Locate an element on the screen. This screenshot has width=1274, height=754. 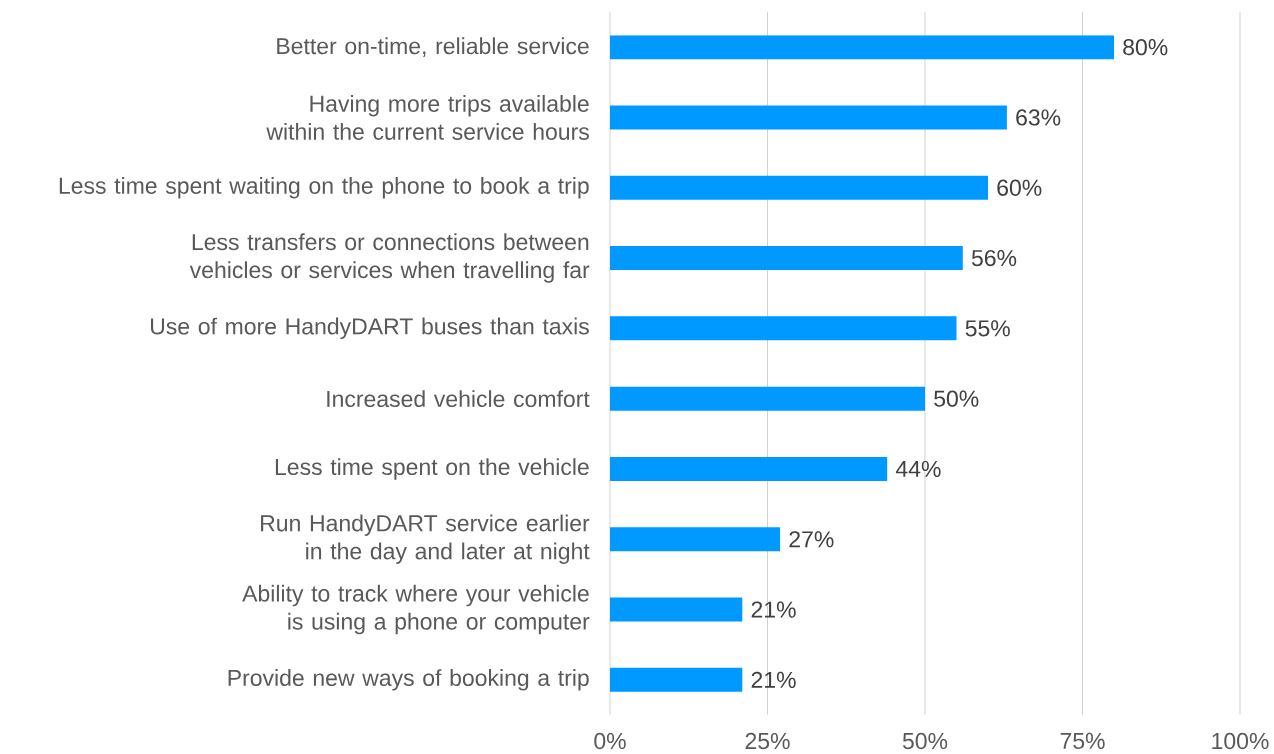
y-tick-label: Less transfers or connections between vehicles or services when travelling far is located at coordinates (389, 258).